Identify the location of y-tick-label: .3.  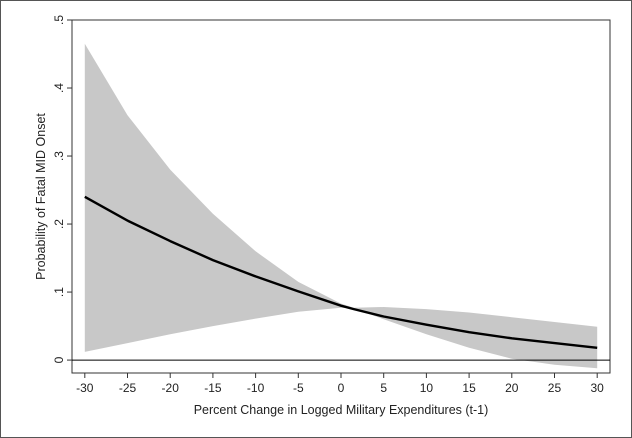
(59, 156).